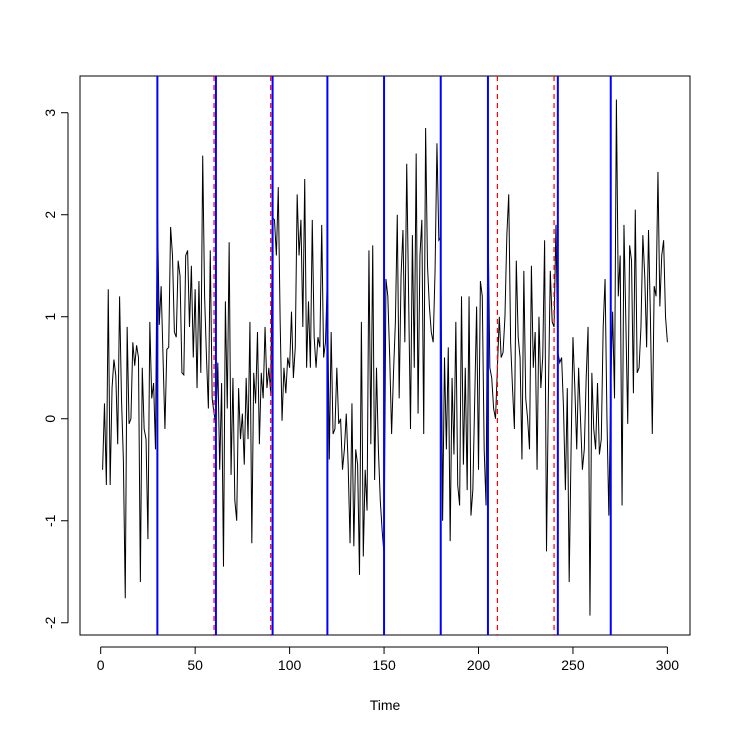 The width and height of the screenshot is (731, 739). Describe the element at coordinates (50, 317) in the screenshot. I see `y-tick-label: 1` at that location.